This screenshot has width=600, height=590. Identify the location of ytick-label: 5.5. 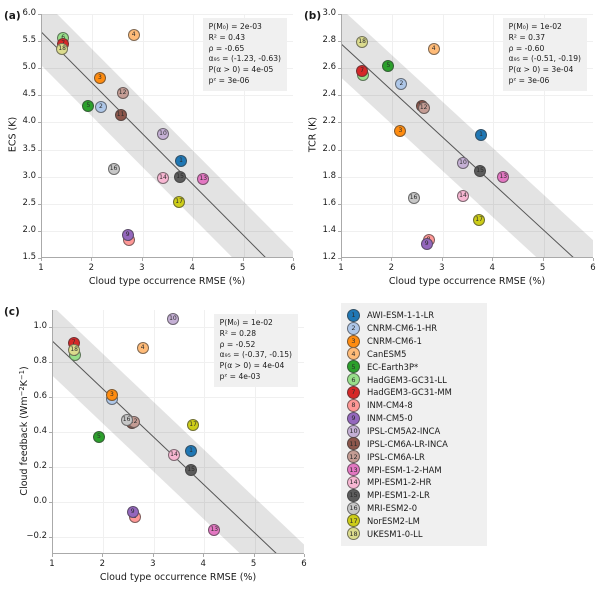
(29, 40).